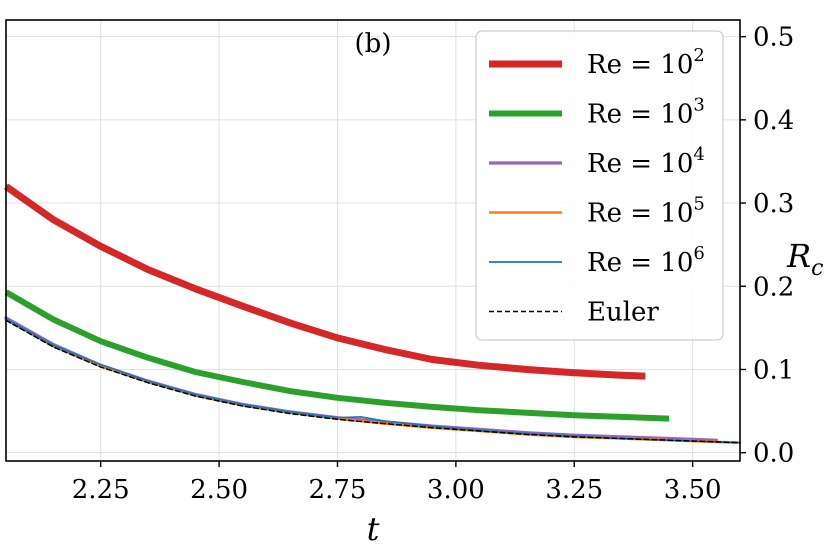 This screenshot has width=830, height=554. I want to click on y-tick-label: 0.2, so click(773, 287).